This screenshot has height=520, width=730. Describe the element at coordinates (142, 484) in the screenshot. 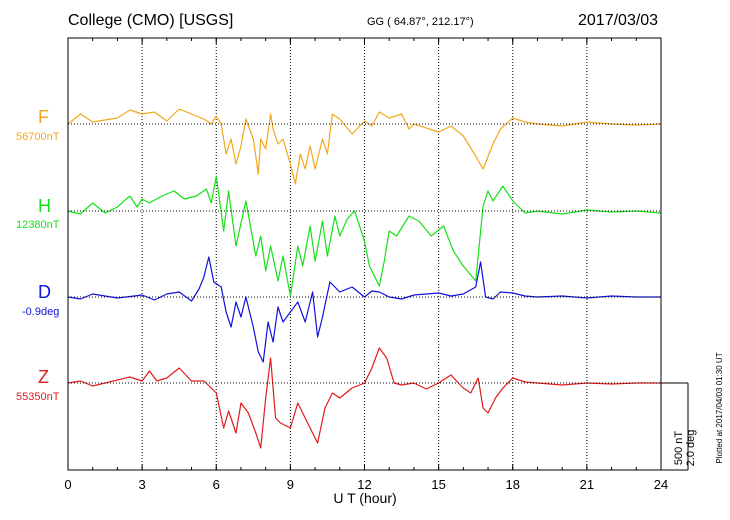

I see `x-tick-label: 3` at that location.